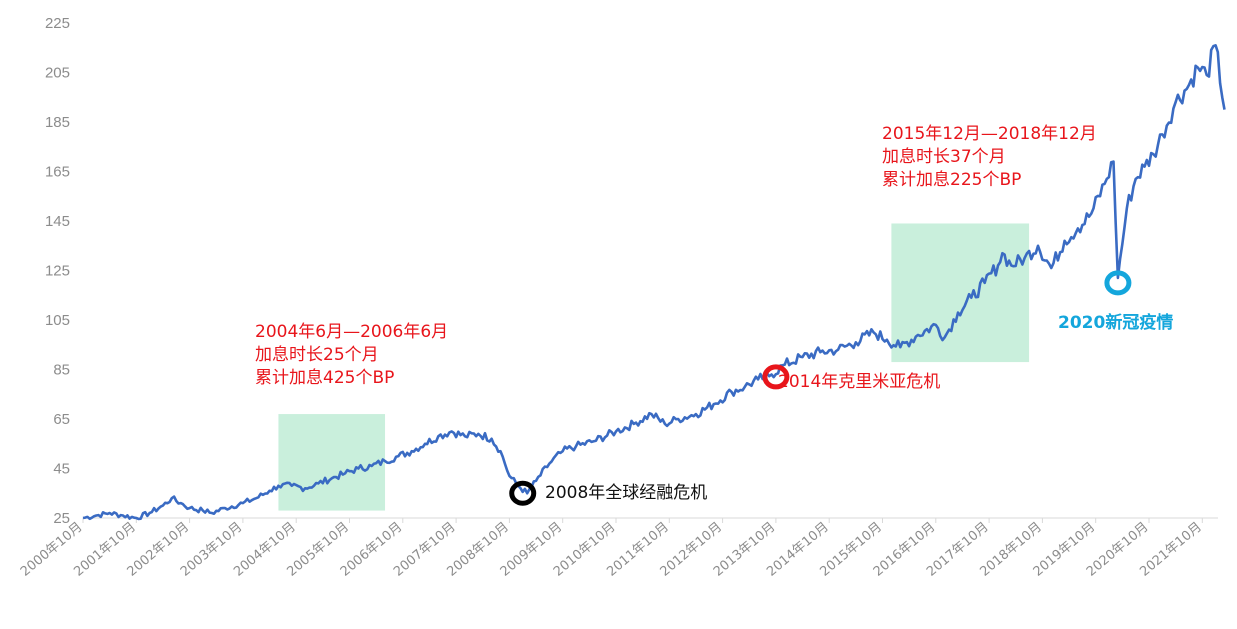  I want to click on y-tick-label: 125, so click(57, 271).